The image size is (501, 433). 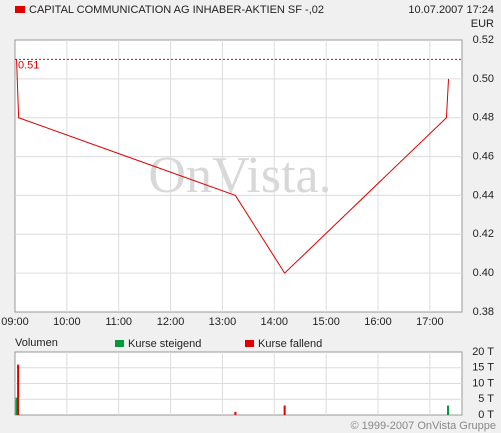 What do you see at coordinates (483, 195) in the screenshot?
I see `y-tick-label: 0.44` at bounding box center [483, 195].